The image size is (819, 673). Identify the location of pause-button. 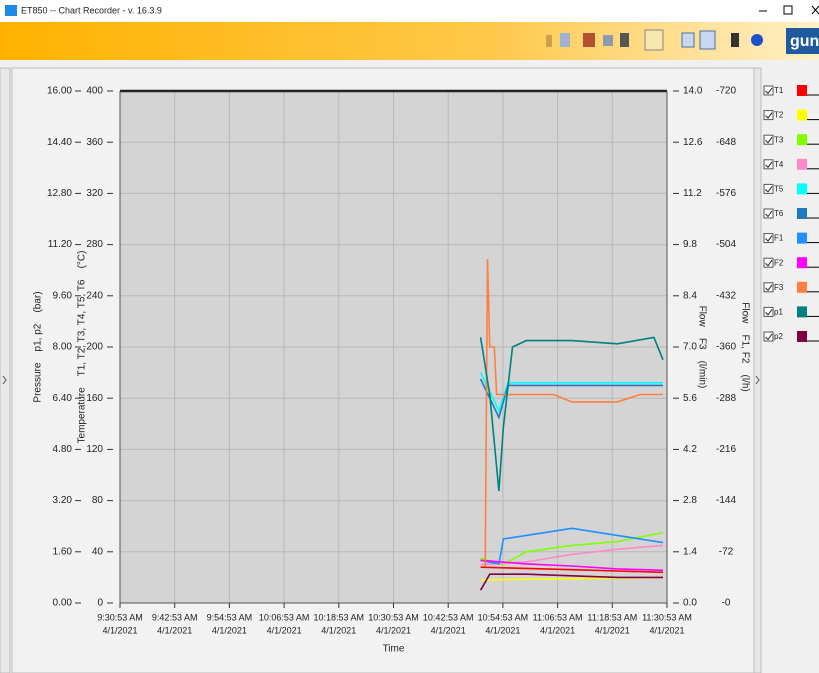
(549, 41).